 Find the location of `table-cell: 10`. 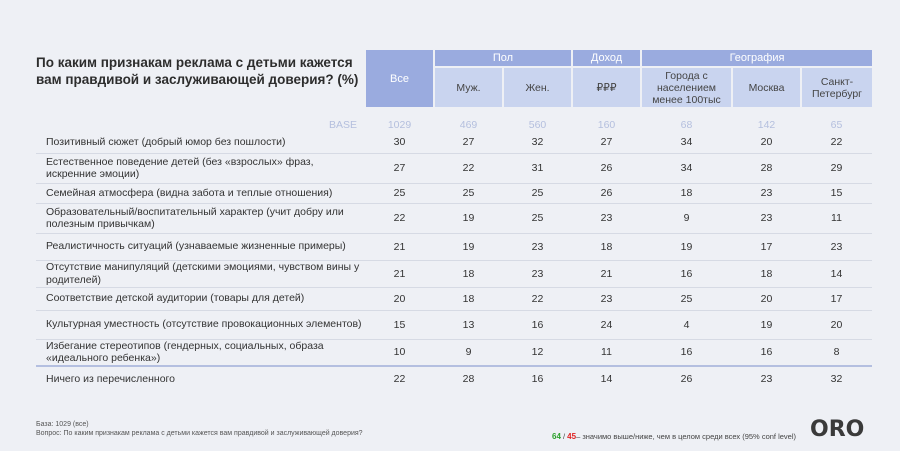

table-cell: 10 is located at coordinates (399, 353).